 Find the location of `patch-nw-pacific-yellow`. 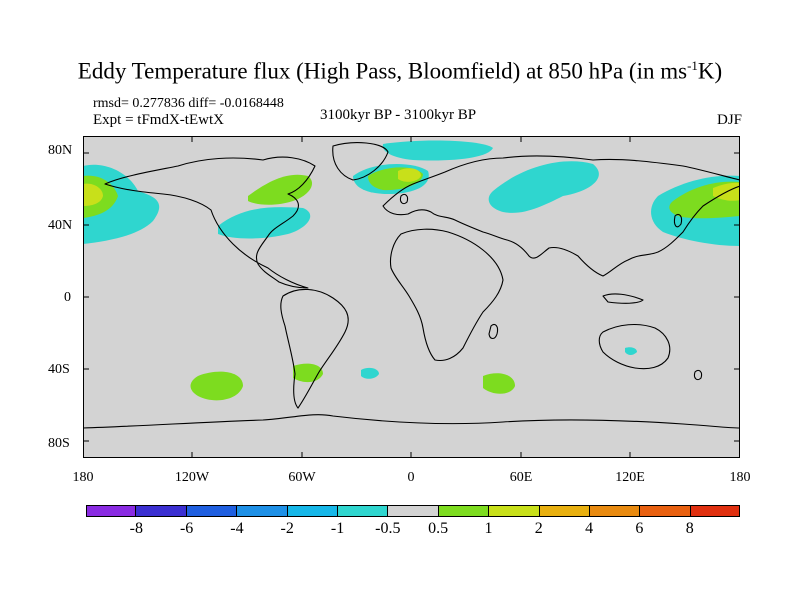

patch-nw-pacific-yellow is located at coordinates (93, 194).